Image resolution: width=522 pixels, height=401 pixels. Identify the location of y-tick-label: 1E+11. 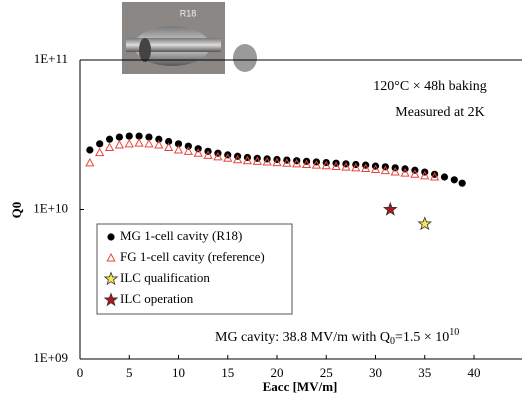
(51, 58).